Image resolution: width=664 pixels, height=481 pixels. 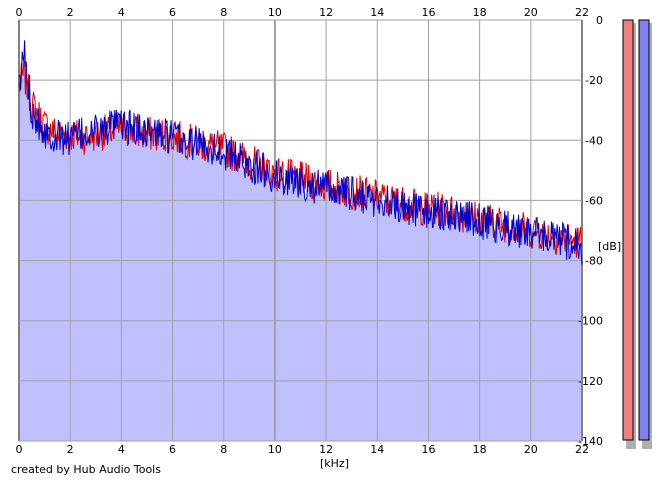 What do you see at coordinates (303, 449) in the screenshot?
I see `x-axis-bottom-tick-labels: 0 2 4 6 8 10 12 14 16 18 20 22` at bounding box center [303, 449].